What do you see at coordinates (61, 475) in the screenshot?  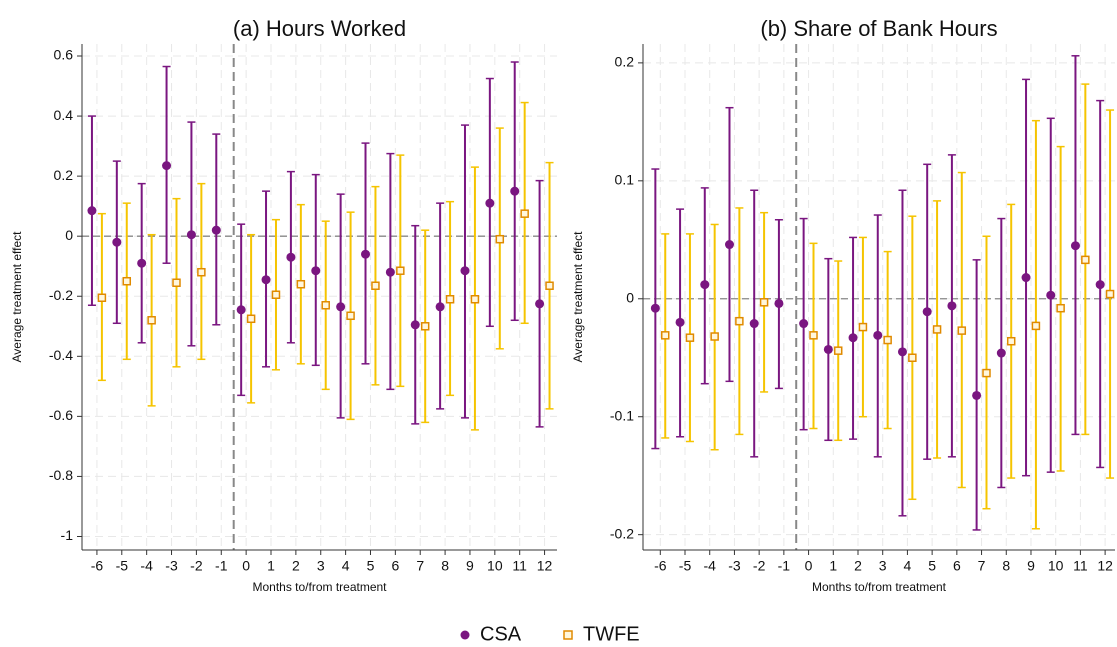 I see `y-tick-label: -0.8` at bounding box center [61, 475].